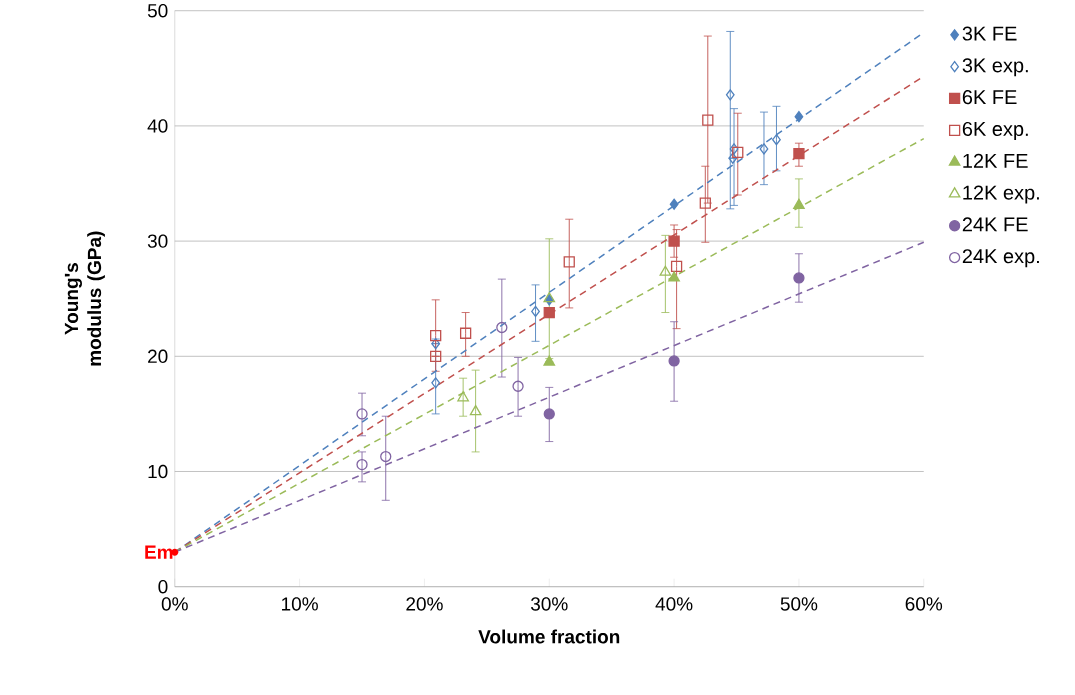 The width and height of the screenshot is (1075, 695). What do you see at coordinates (158, 471) in the screenshot?
I see `y-tick-label: 10` at bounding box center [158, 471].